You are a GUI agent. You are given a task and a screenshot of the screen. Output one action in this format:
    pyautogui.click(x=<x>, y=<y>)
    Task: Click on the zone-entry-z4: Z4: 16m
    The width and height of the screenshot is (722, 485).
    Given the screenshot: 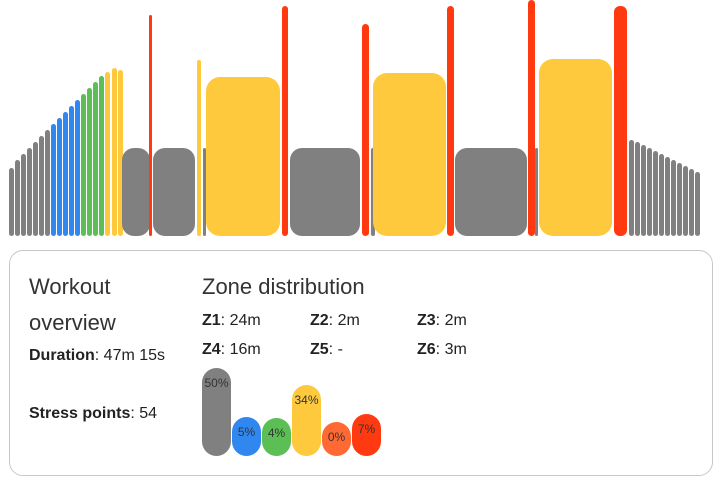 What is the action you would take?
    pyautogui.click(x=231, y=349)
    